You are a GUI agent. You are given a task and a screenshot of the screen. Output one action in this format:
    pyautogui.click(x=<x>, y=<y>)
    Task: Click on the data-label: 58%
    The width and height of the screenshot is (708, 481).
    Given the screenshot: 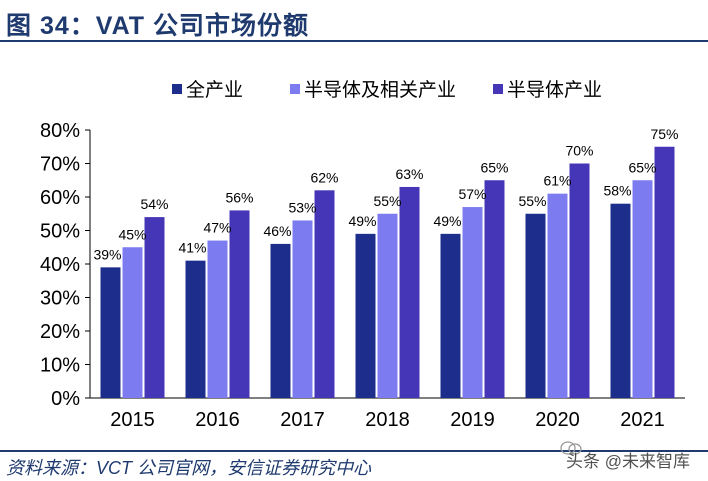 What is the action you would take?
    pyautogui.click(x=617, y=191)
    